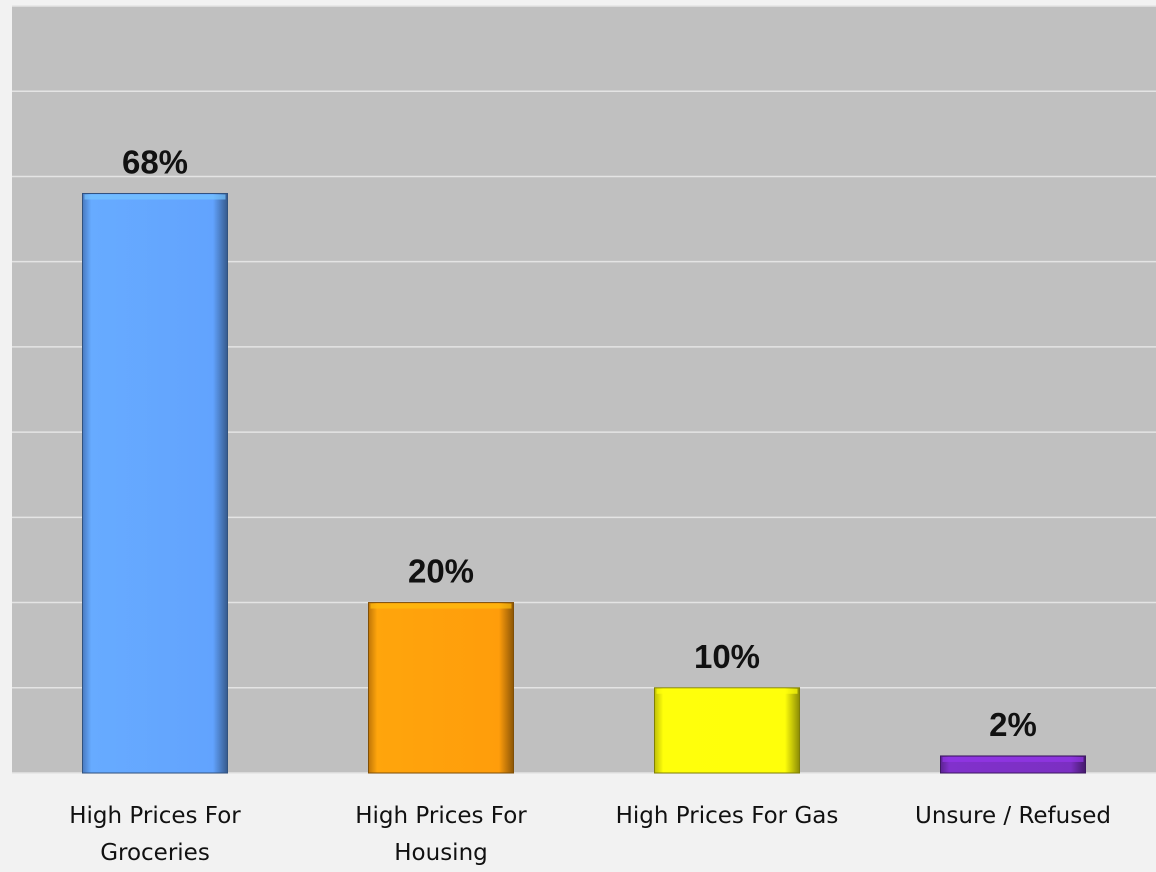  What do you see at coordinates (727, 816) in the screenshot?
I see `category-label-2-line-0: High Prices For Gas` at bounding box center [727, 816].